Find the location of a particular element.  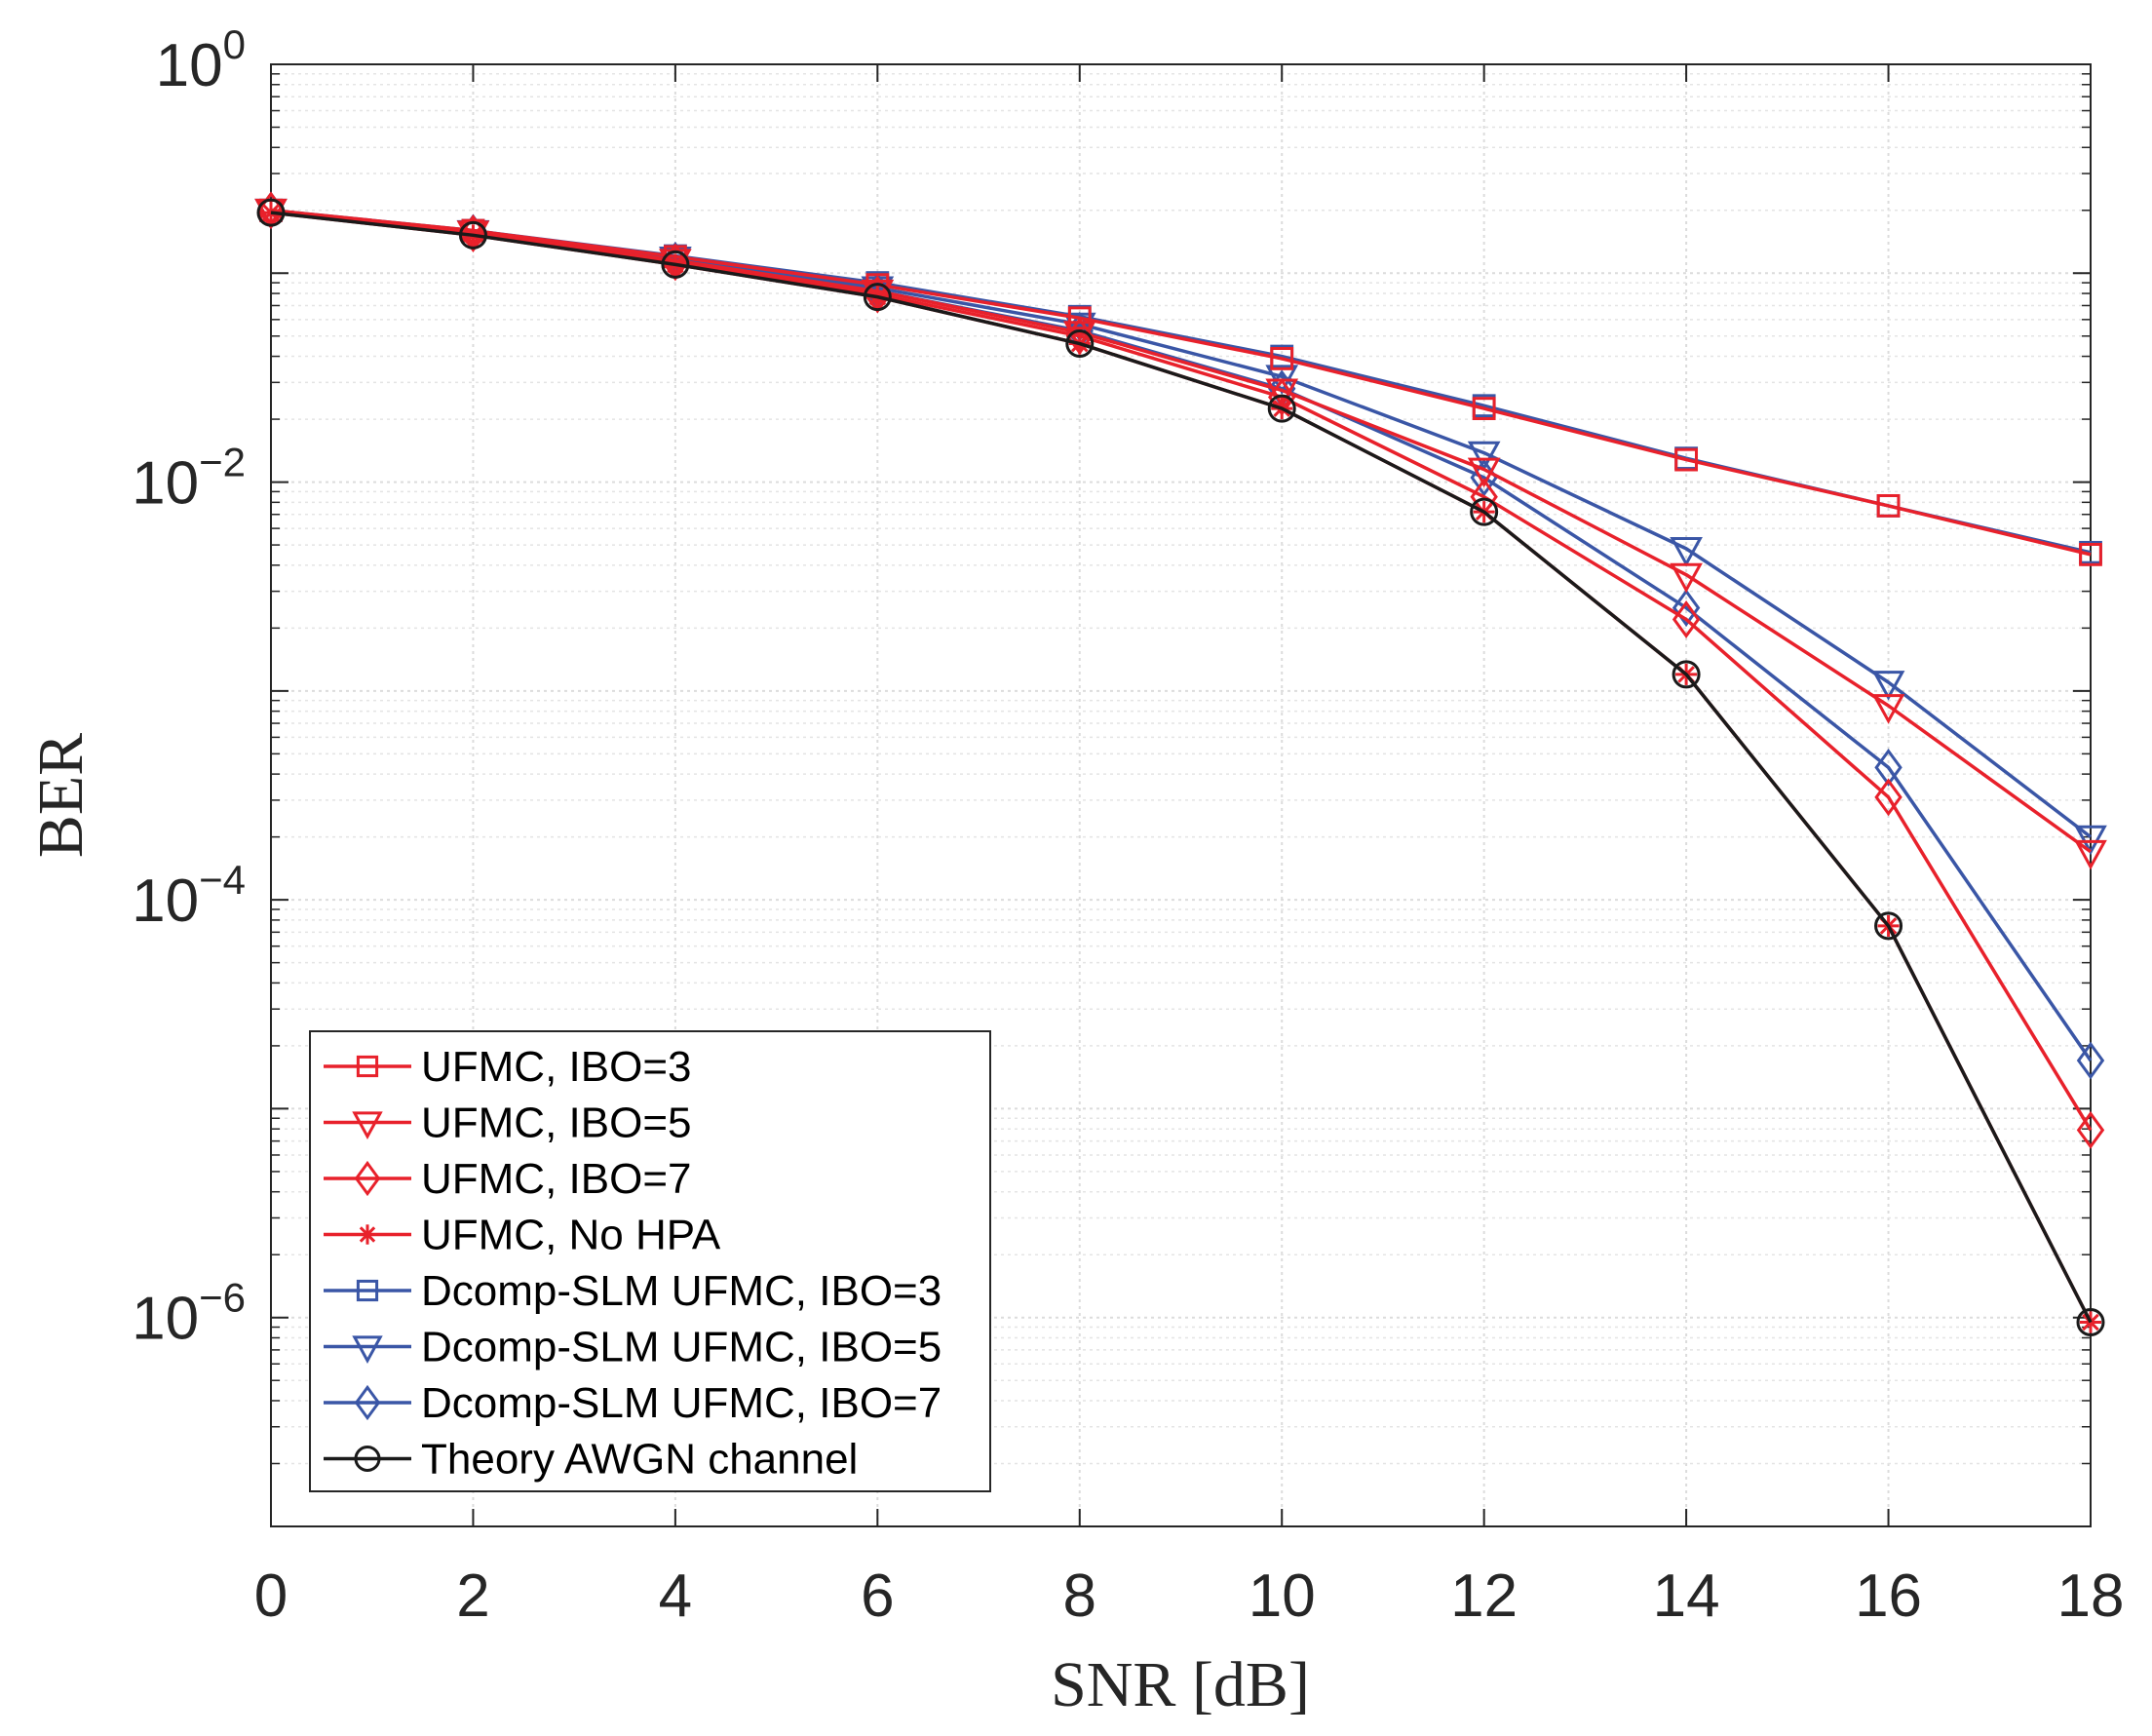

y-tick-label: 10⁰ is located at coordinates (201, 60).